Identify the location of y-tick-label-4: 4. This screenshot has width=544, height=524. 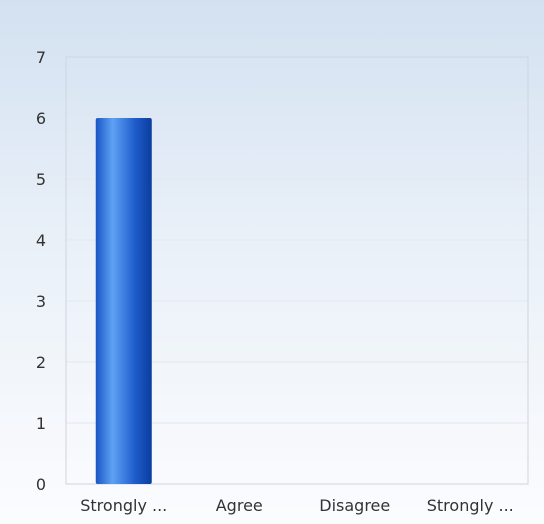
(41, 240).